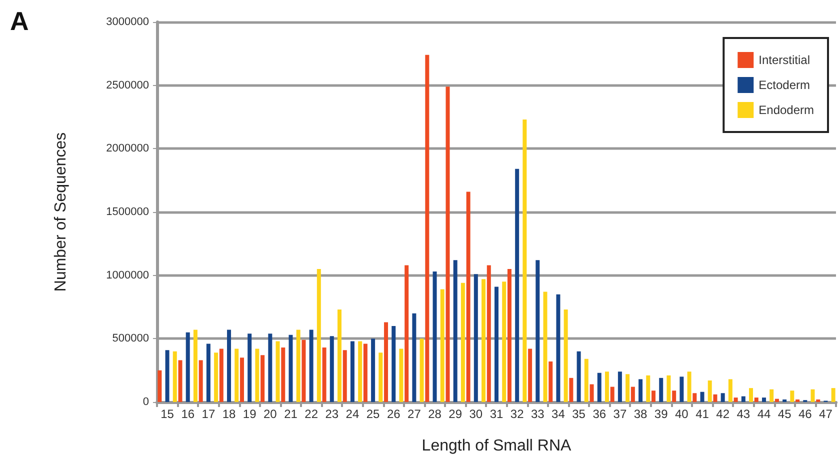  What do you see at coordinates (127, 85) in the screenshot?
I see `y-tick-label: 2500000` at bounding box center [127, 85].